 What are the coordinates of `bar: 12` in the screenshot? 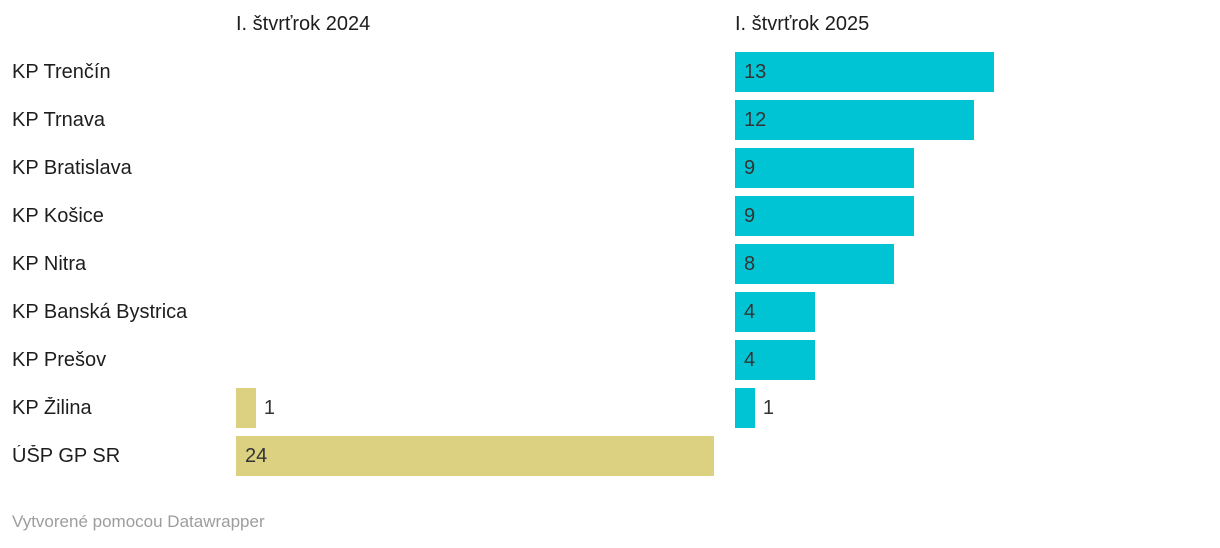 It's located at (854, 120).